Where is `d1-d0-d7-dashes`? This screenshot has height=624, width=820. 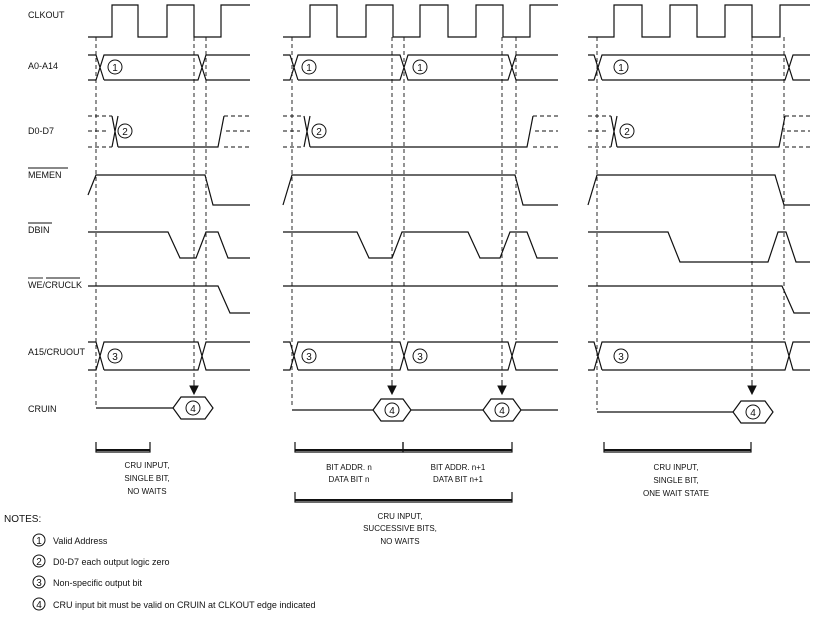 d1-d0-d7-dashes is located at coordinates (169, 131).